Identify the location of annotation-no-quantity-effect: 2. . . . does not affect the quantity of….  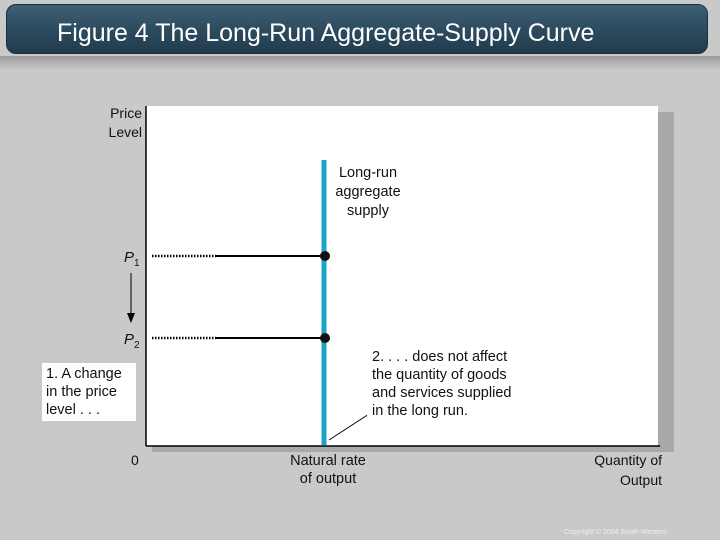
(453, 386).